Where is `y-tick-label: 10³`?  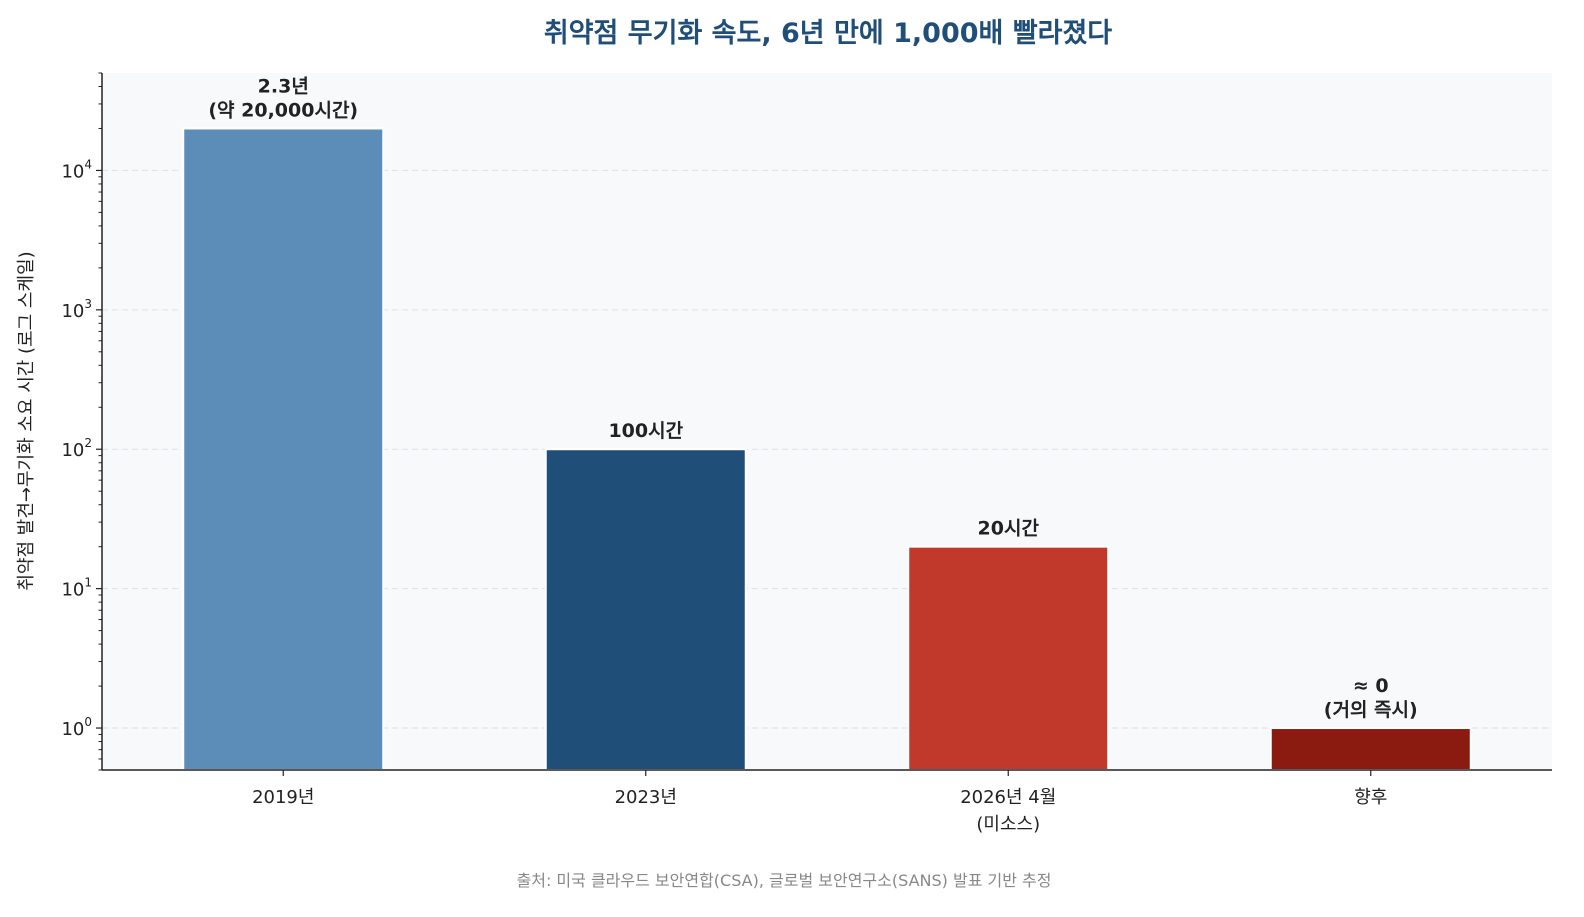
y-tick-label: 10³ is located at coordinates (76, 309).